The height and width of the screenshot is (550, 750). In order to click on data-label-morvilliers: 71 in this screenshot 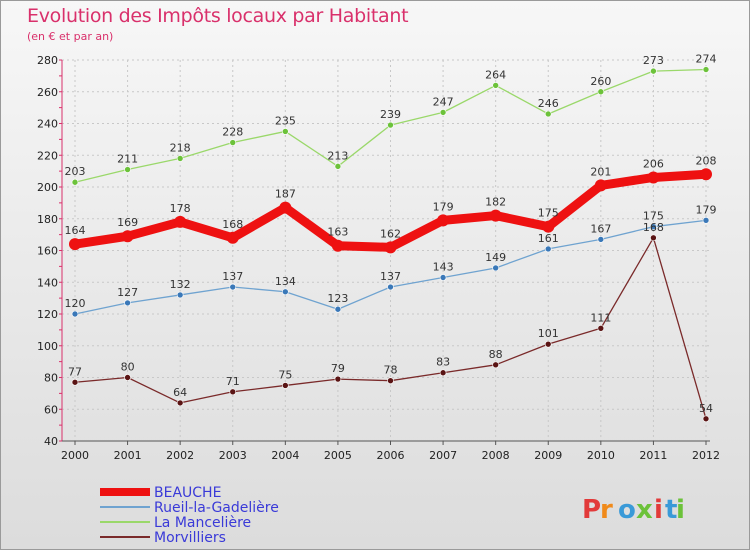, I will do `click(233, 381)`.